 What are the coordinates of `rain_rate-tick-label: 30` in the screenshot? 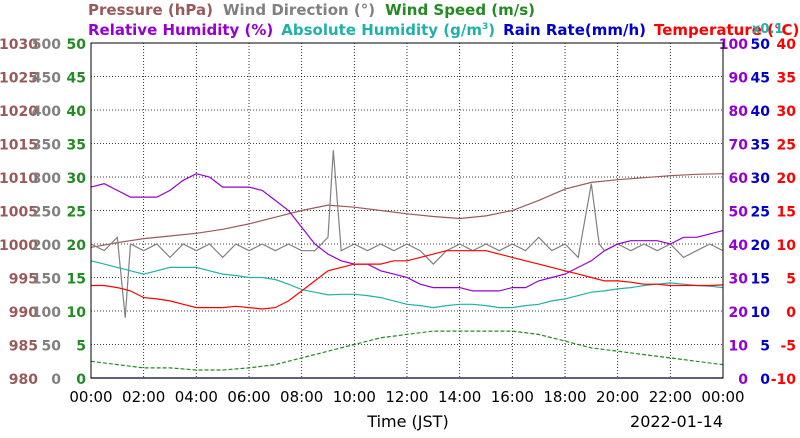 It's located at (761, 179).